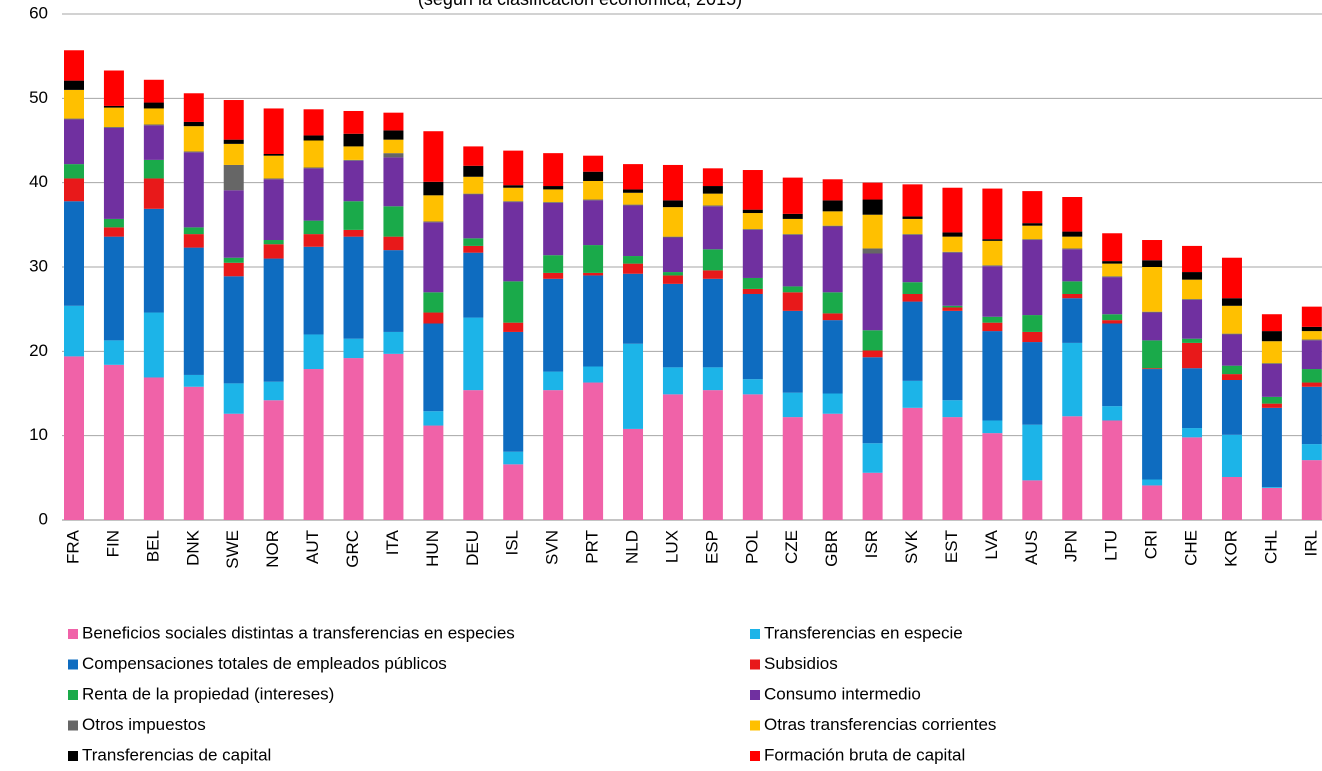  Describe the element at coordinates (863, 632) in the screenshot. I see `legend-label: Transferencias en especie` at that location.